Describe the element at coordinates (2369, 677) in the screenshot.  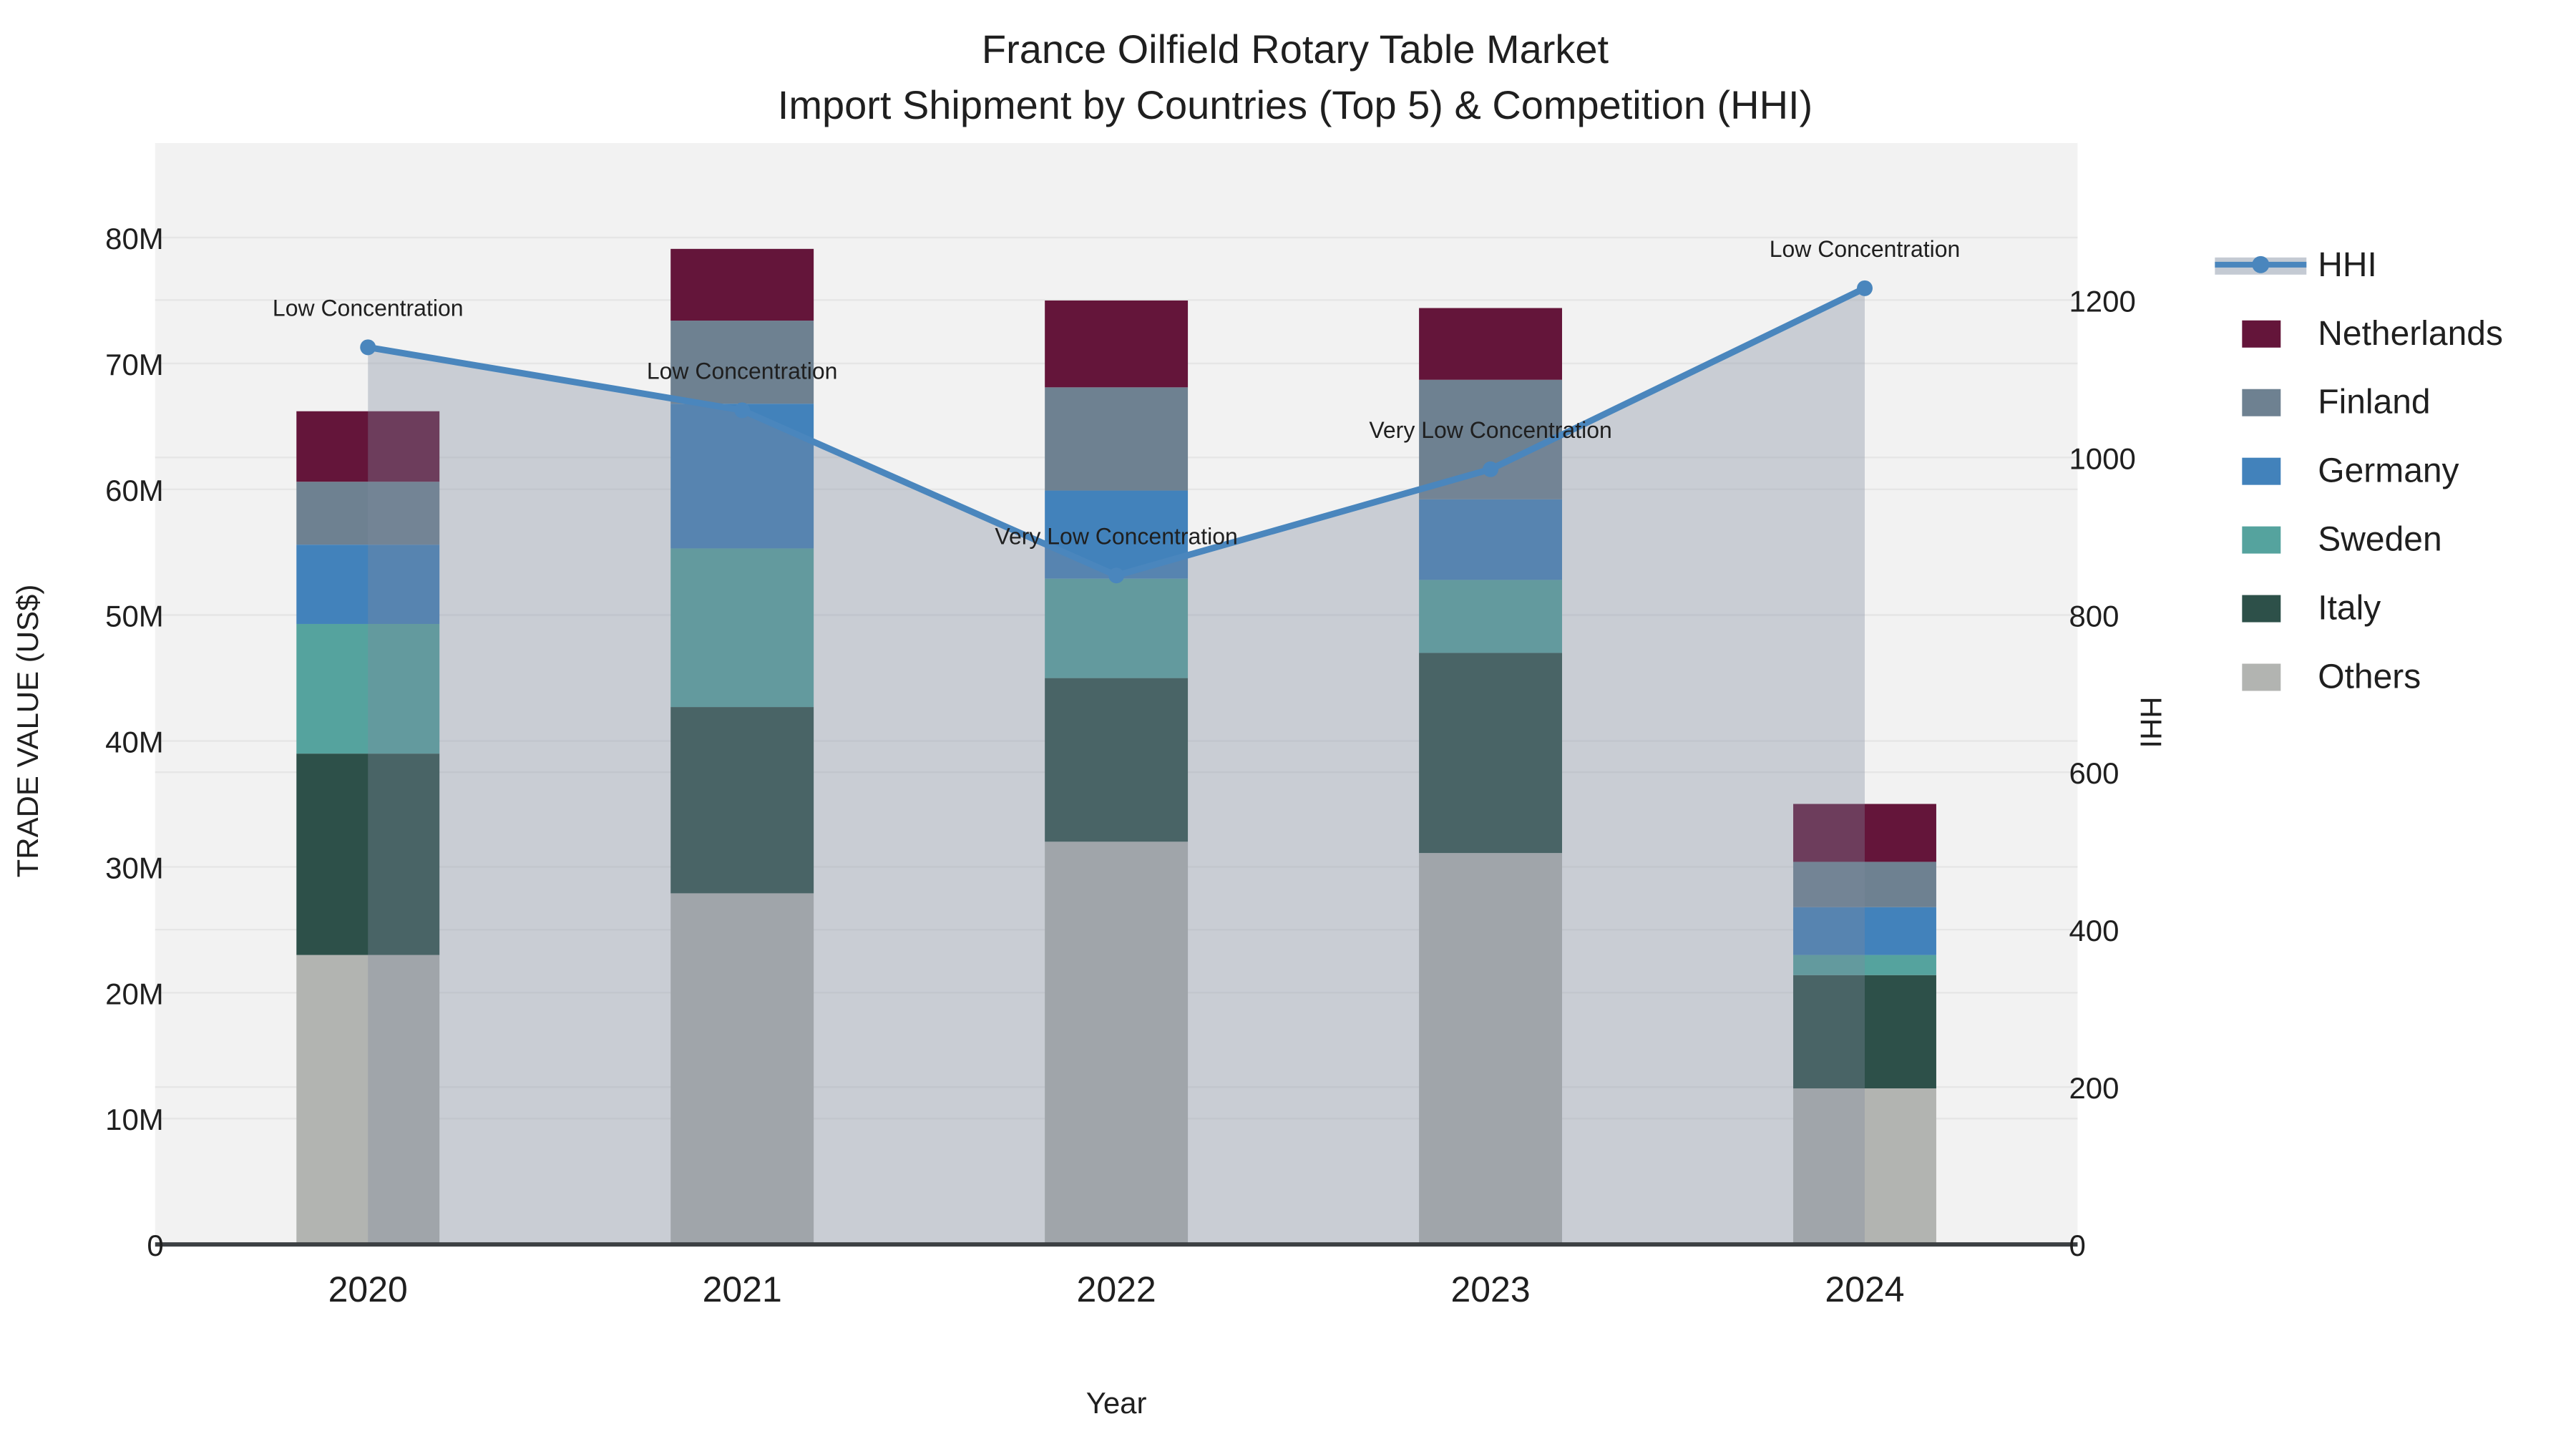
I see `legend-label-others: Others` at that location.